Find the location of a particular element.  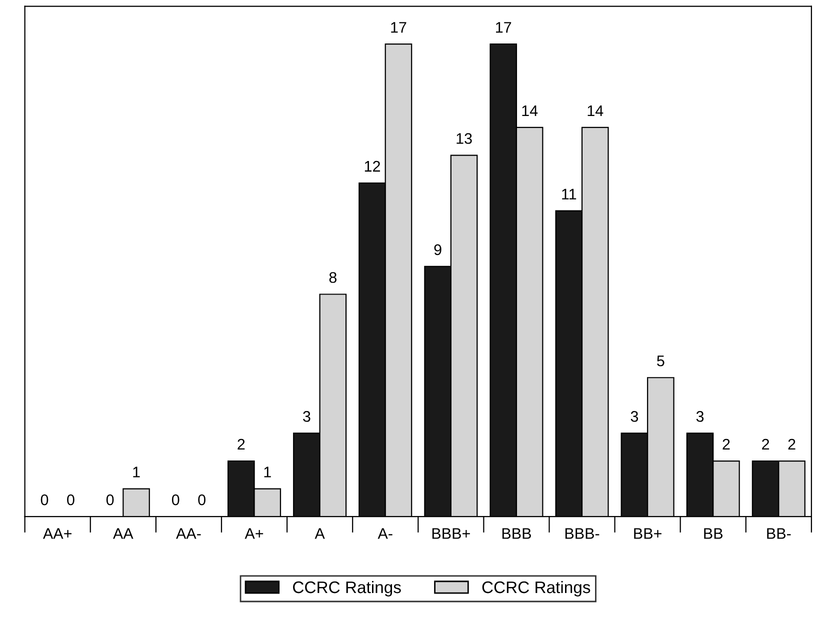

x-tick-label: BBB+ is located at coordinates (451, 533).